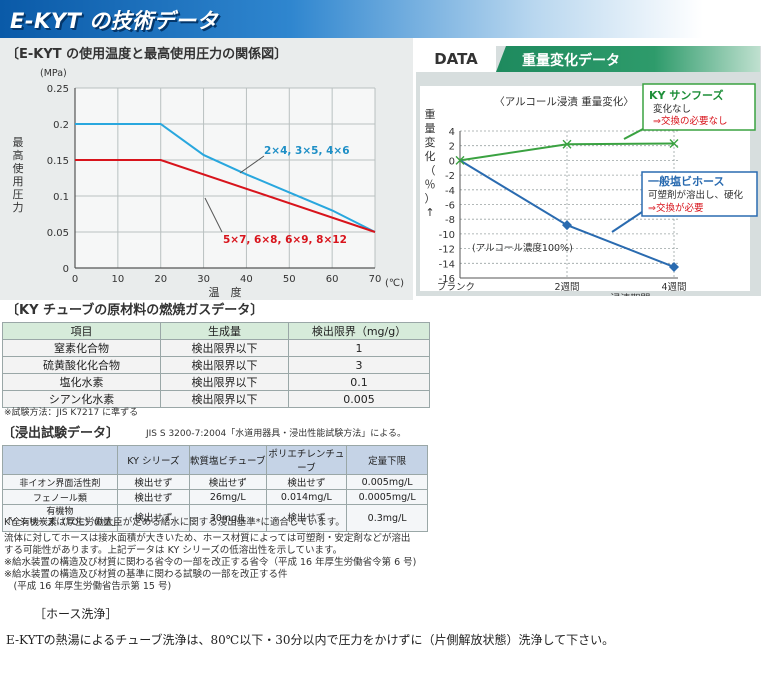 The width and height of the screenshot is (764, 700). I want to click on legend-pvc-line1: 可塑剤が溶出し、硬化, so click(696, 195).